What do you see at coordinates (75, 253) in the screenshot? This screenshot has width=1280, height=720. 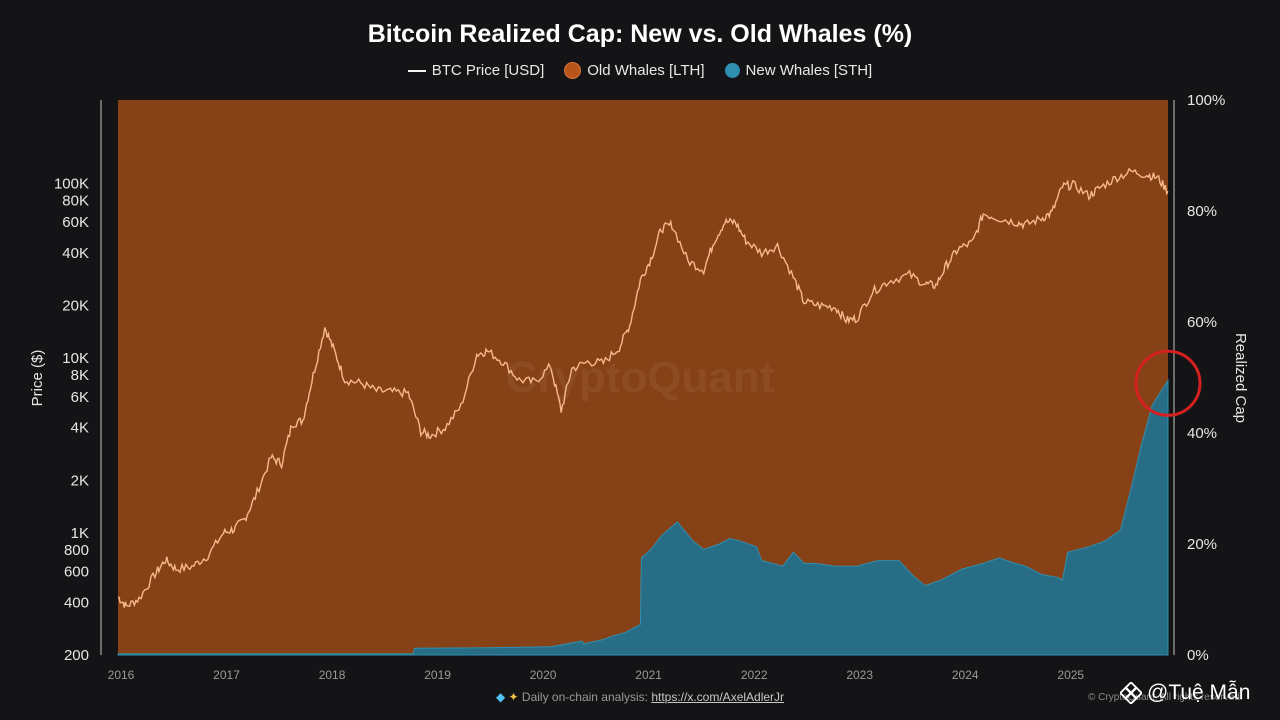 I see `y-left-tick-label: 40K` at bounding box center [75, 253].